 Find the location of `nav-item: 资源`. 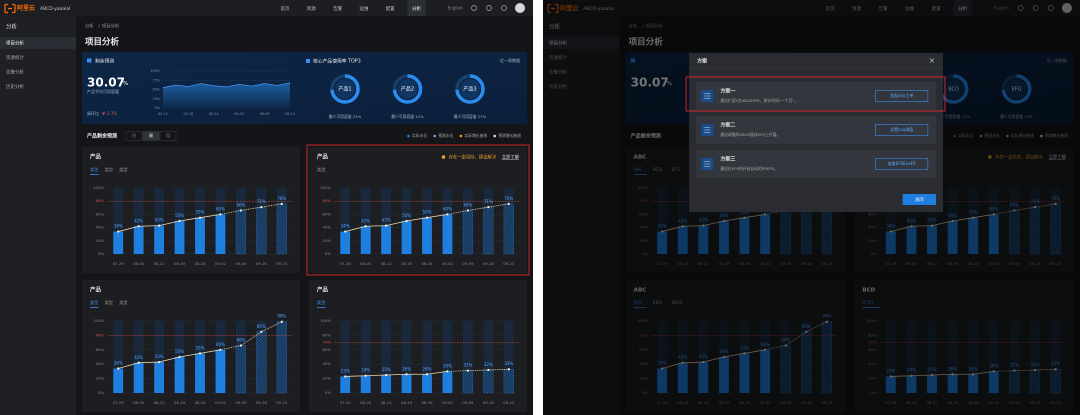

nav-item: 资源 is located at coordinates (311, 8).